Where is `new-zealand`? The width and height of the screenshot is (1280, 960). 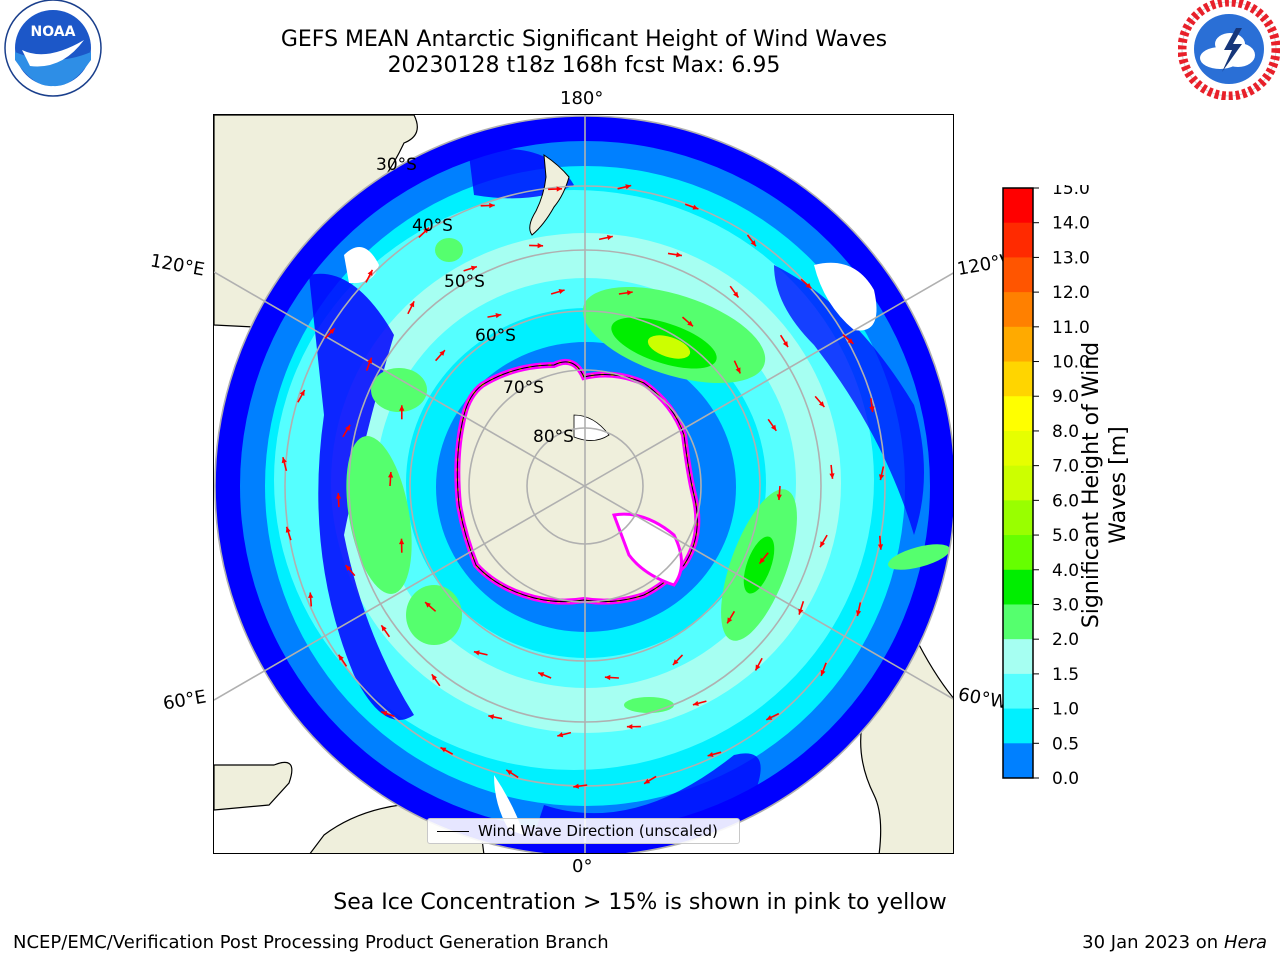
new-zealand is located at coordinates (549, 195).